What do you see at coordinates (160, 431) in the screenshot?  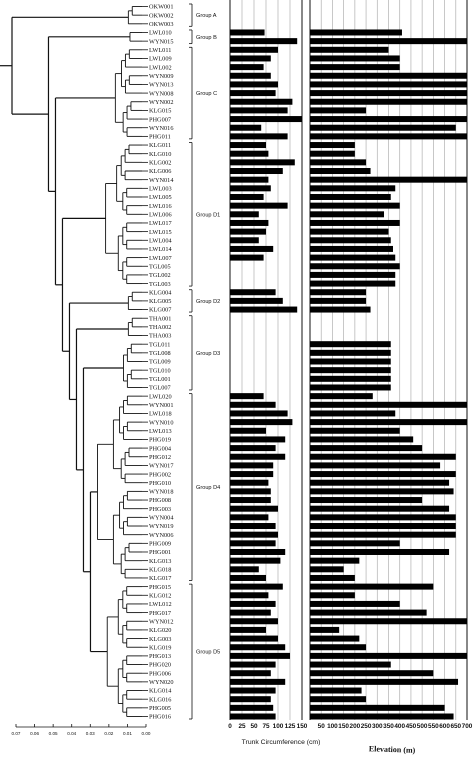 I see `sample-label: LWL013` at bounding box center [160, 431].